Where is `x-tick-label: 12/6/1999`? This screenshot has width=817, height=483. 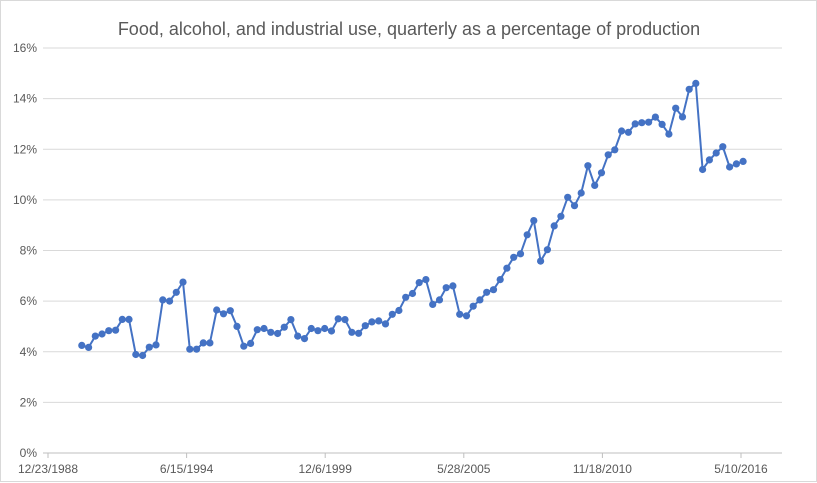 x-tick-label: 12/6/1999 is located at coordinates (326, 469).